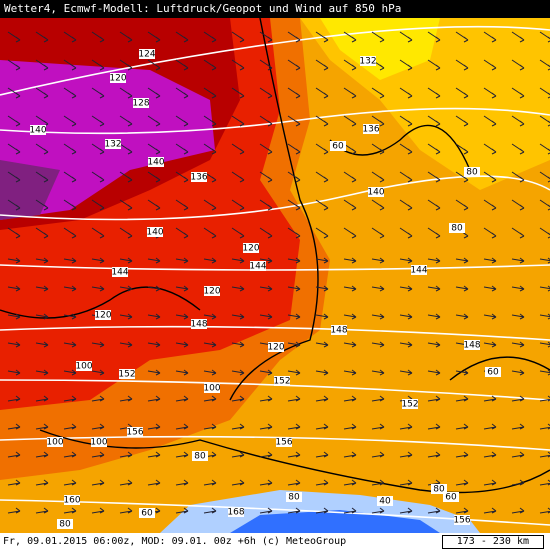 The height and width of the screenshot is (550, 550). I want to click on contour-label: 156, so click(134, 433).